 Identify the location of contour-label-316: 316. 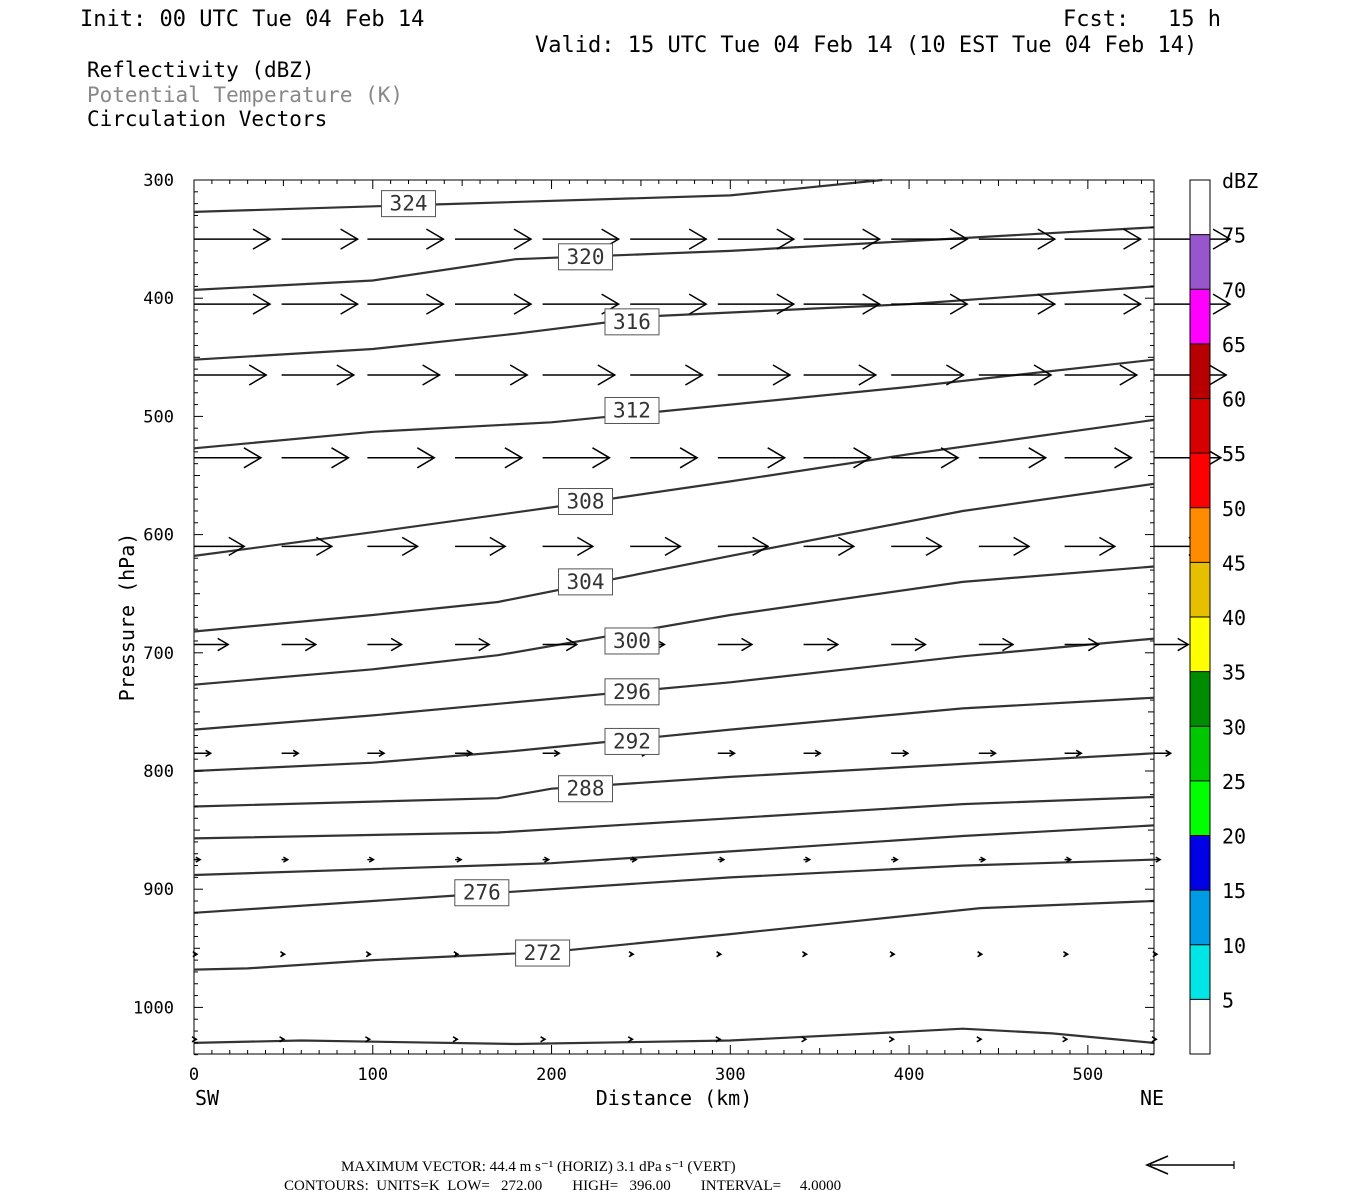
(632, 322).